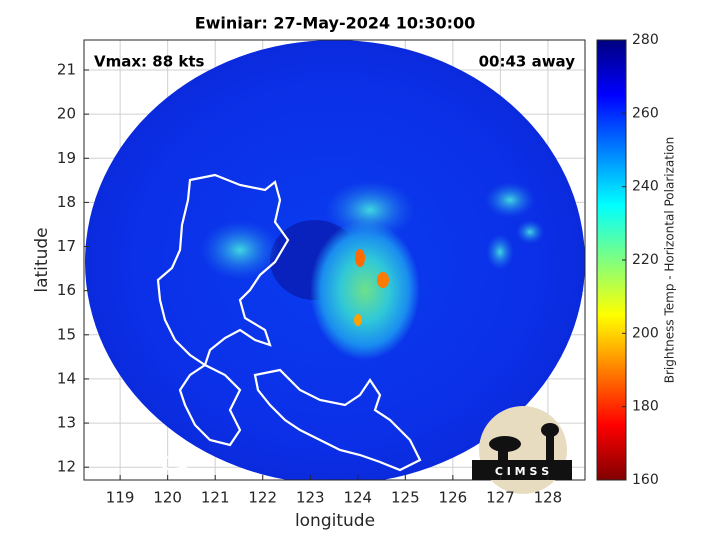 Image resolution: width=720 pixels, height=544 pixels. Describe the element at coordinates (66, 114) in the screenshot. I see `y-tick-label: 20` at that location.